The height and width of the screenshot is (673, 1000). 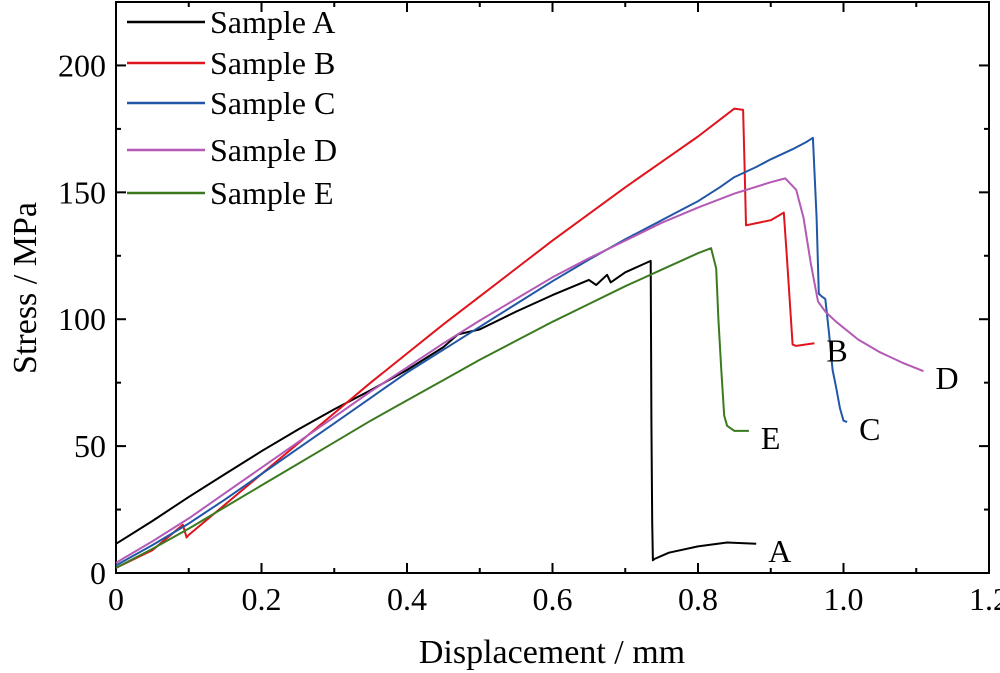 What do you see at coordinates (844, 599) in the screenshot?
I see `x-tick-label: 1.0` at bounding box center [844, 599].